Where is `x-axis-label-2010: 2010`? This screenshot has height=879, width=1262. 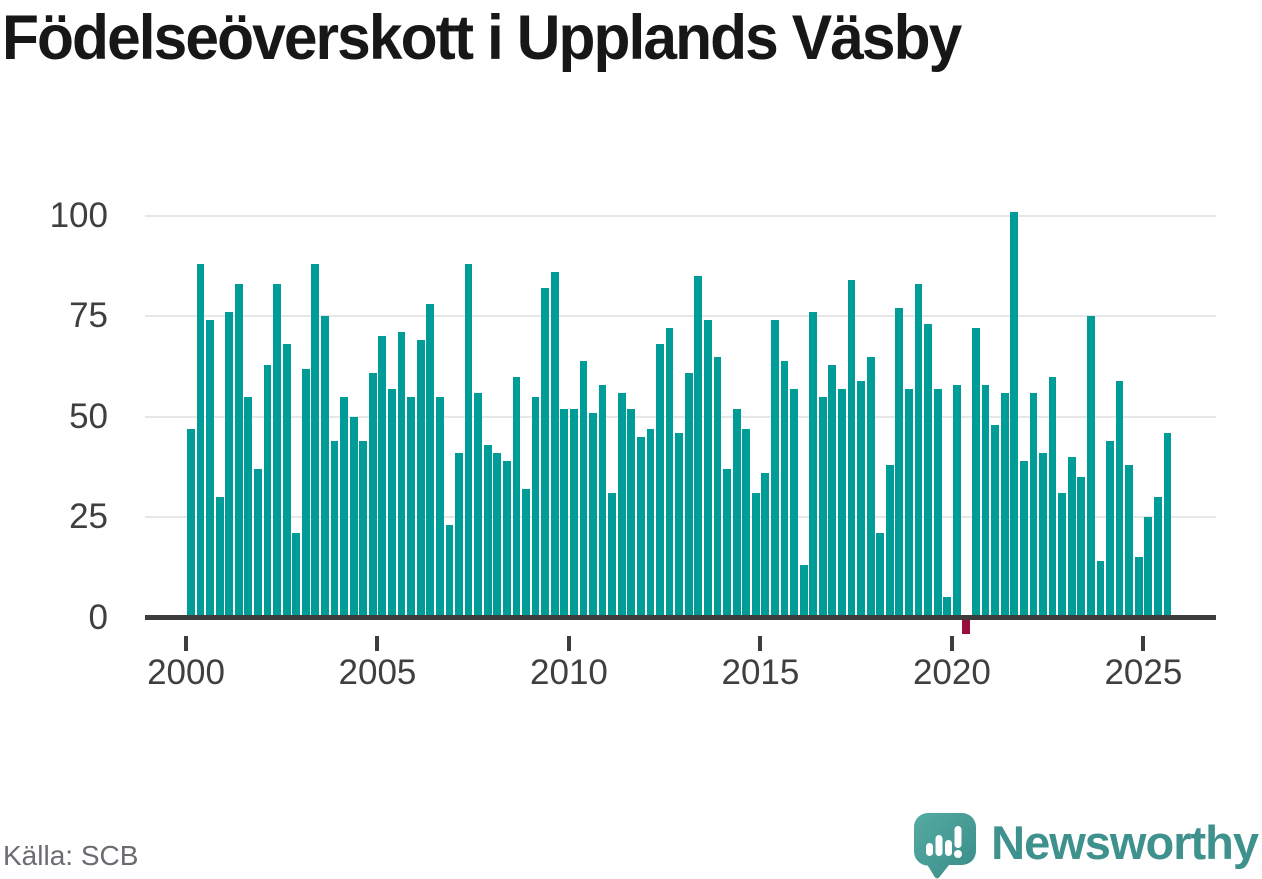
x-axis-label-2010: 2010 is located at coordinates (569, 672).